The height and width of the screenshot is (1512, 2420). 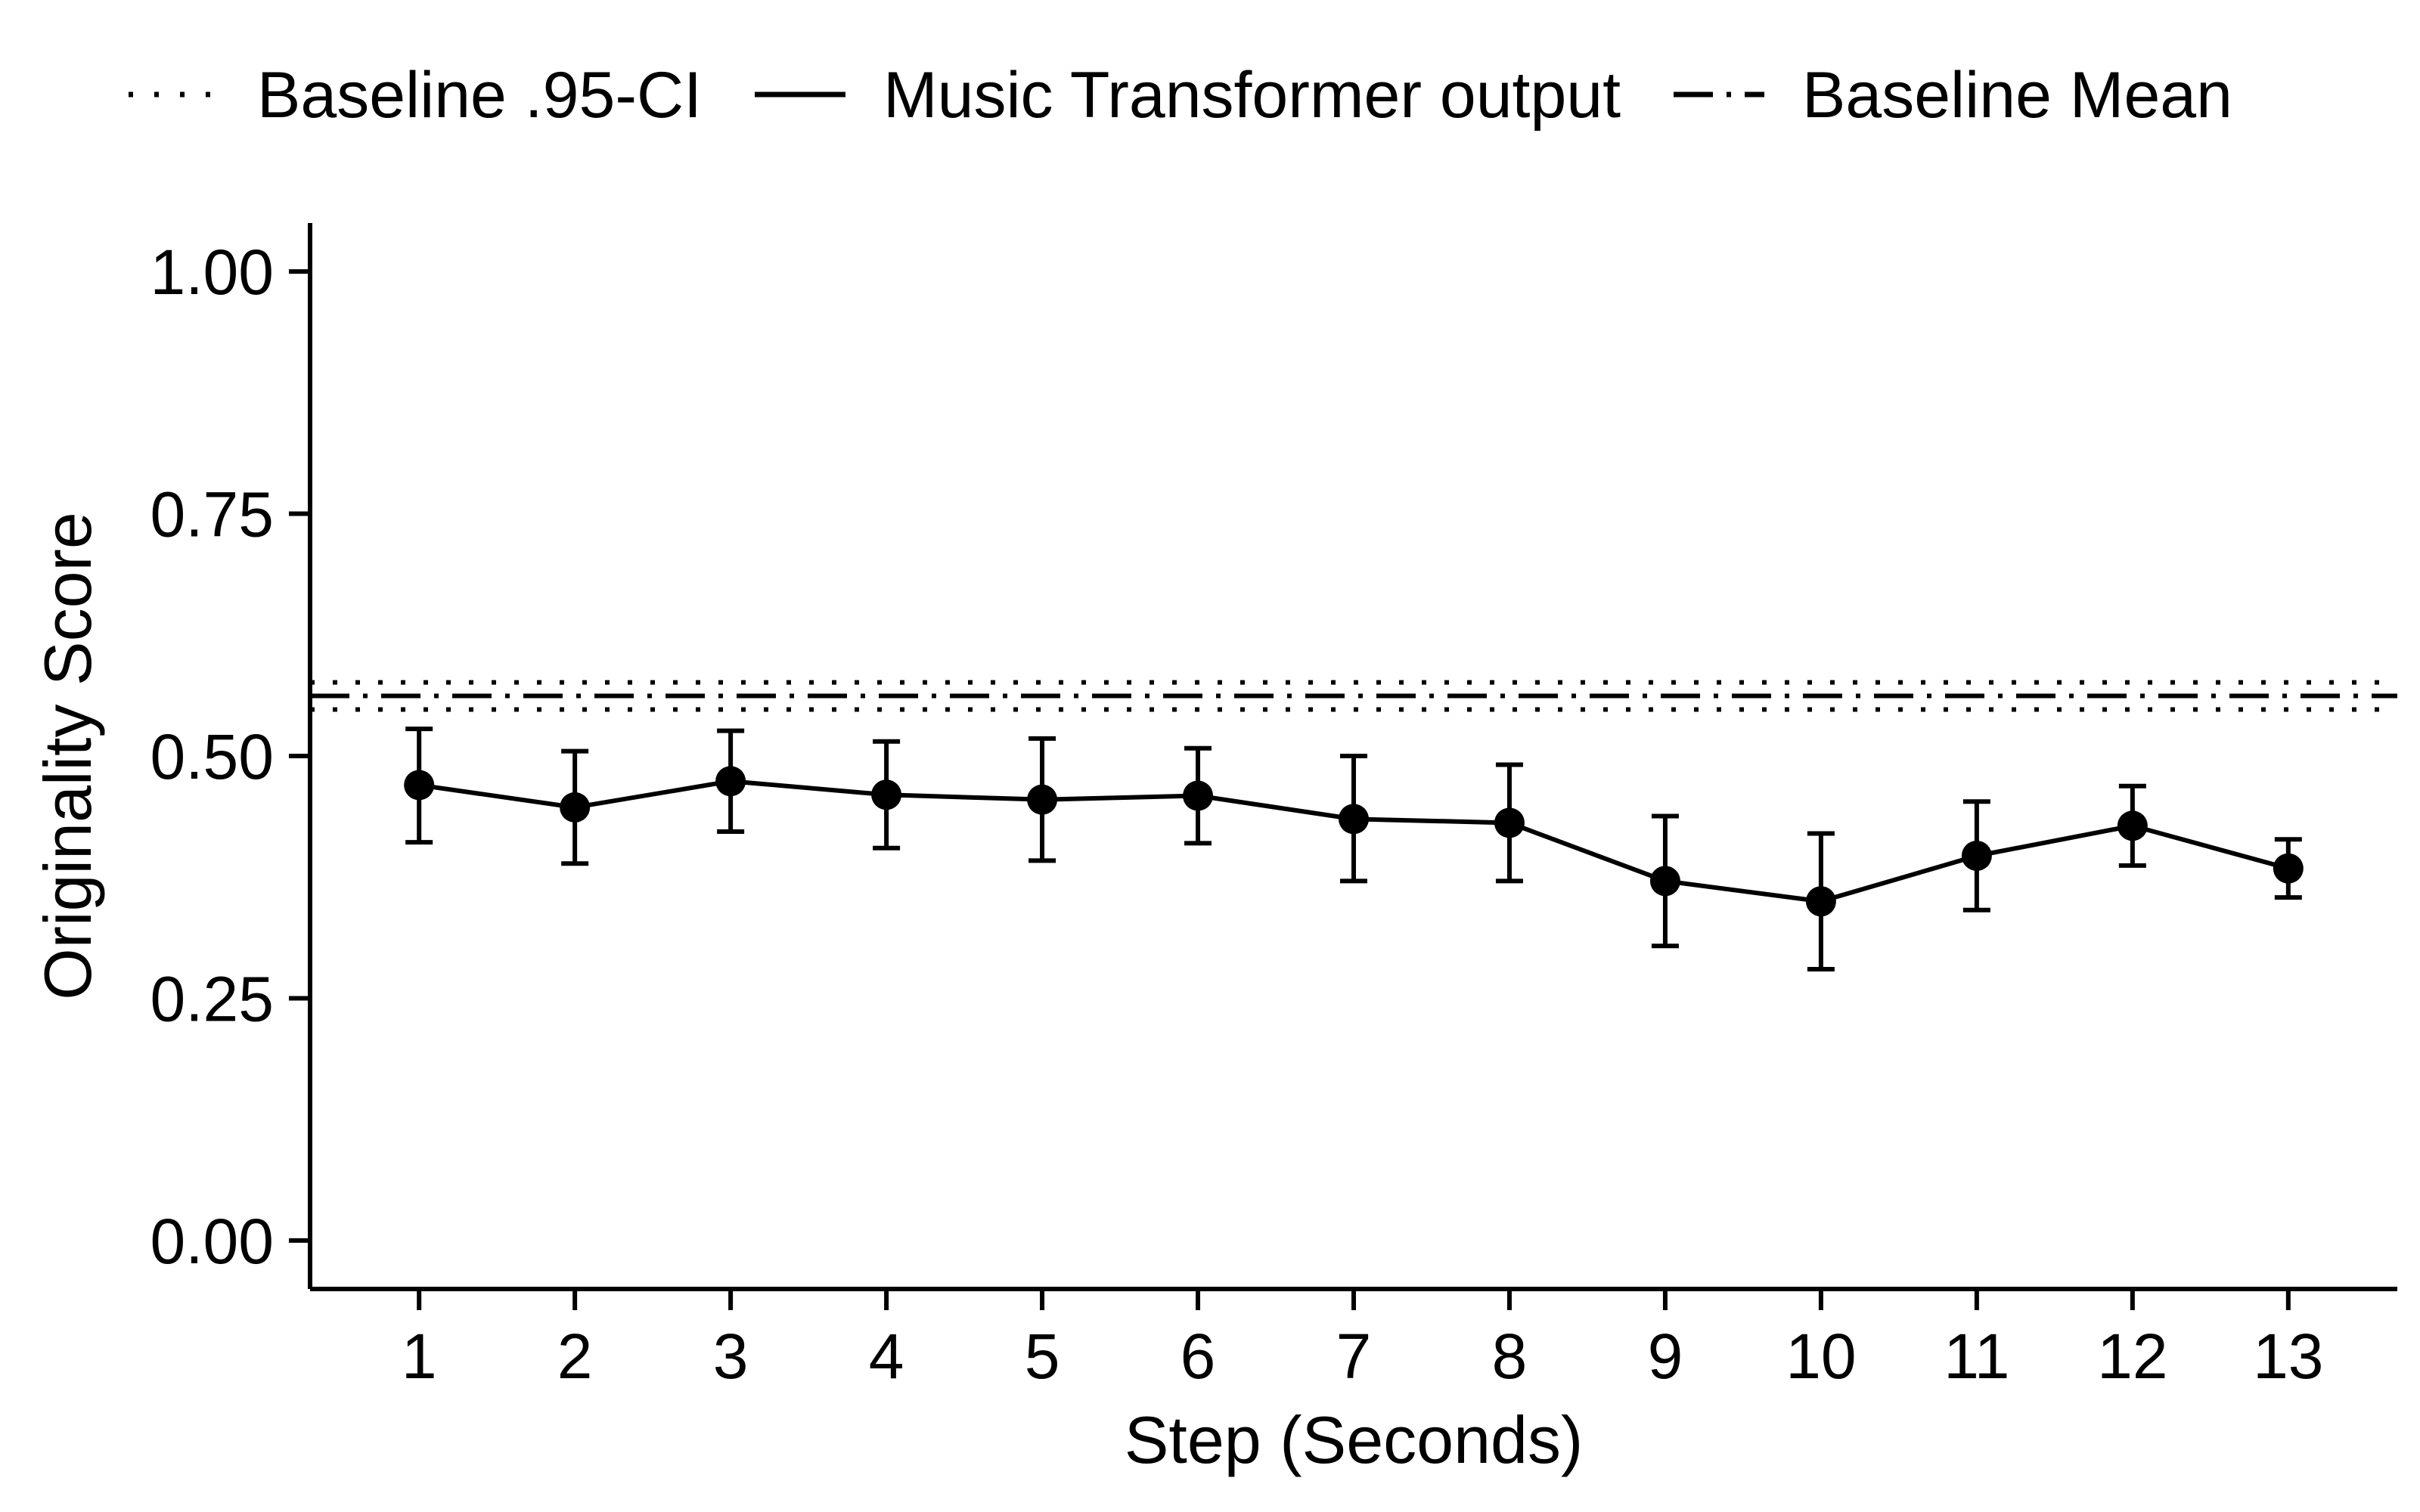 What do you see at coordinates (1354, 849) in the screenshot?
I see `music-transformer-series` at bounding box center [1354, 849].